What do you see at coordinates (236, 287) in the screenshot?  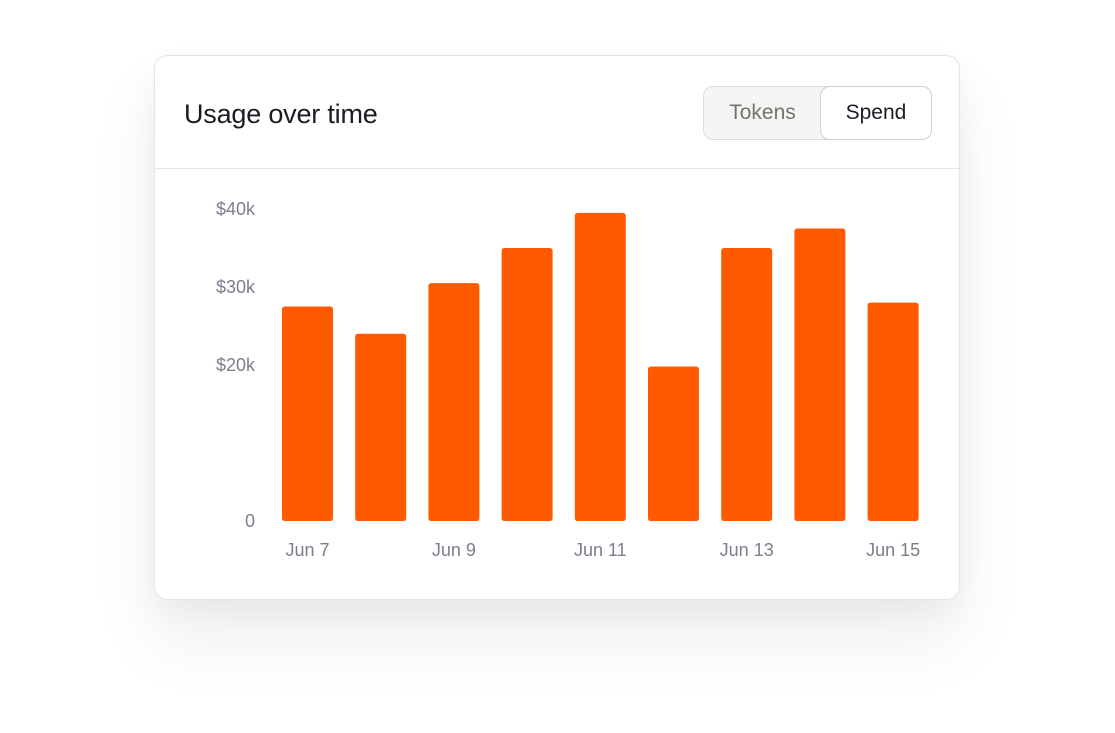 I see `y-tick-label: $30k` at bounding box center [236, 287].